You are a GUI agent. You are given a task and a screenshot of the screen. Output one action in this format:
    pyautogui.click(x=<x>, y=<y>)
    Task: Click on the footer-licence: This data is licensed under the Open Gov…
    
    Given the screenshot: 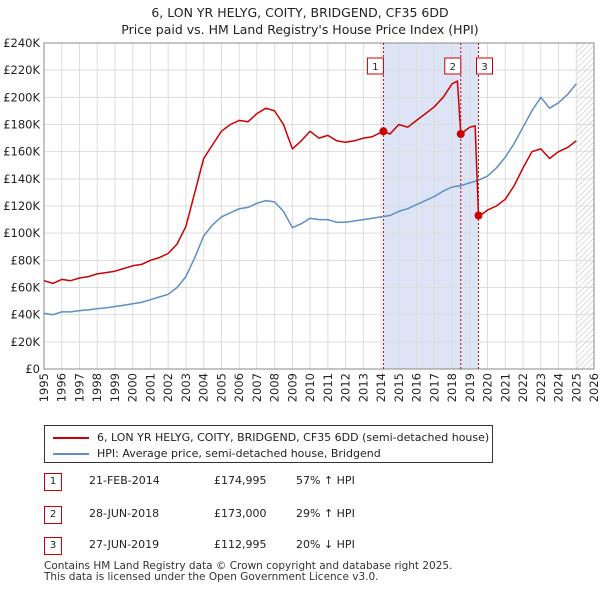 What is the action you would take?
    pyautogui.click(x=211, y=577)
    